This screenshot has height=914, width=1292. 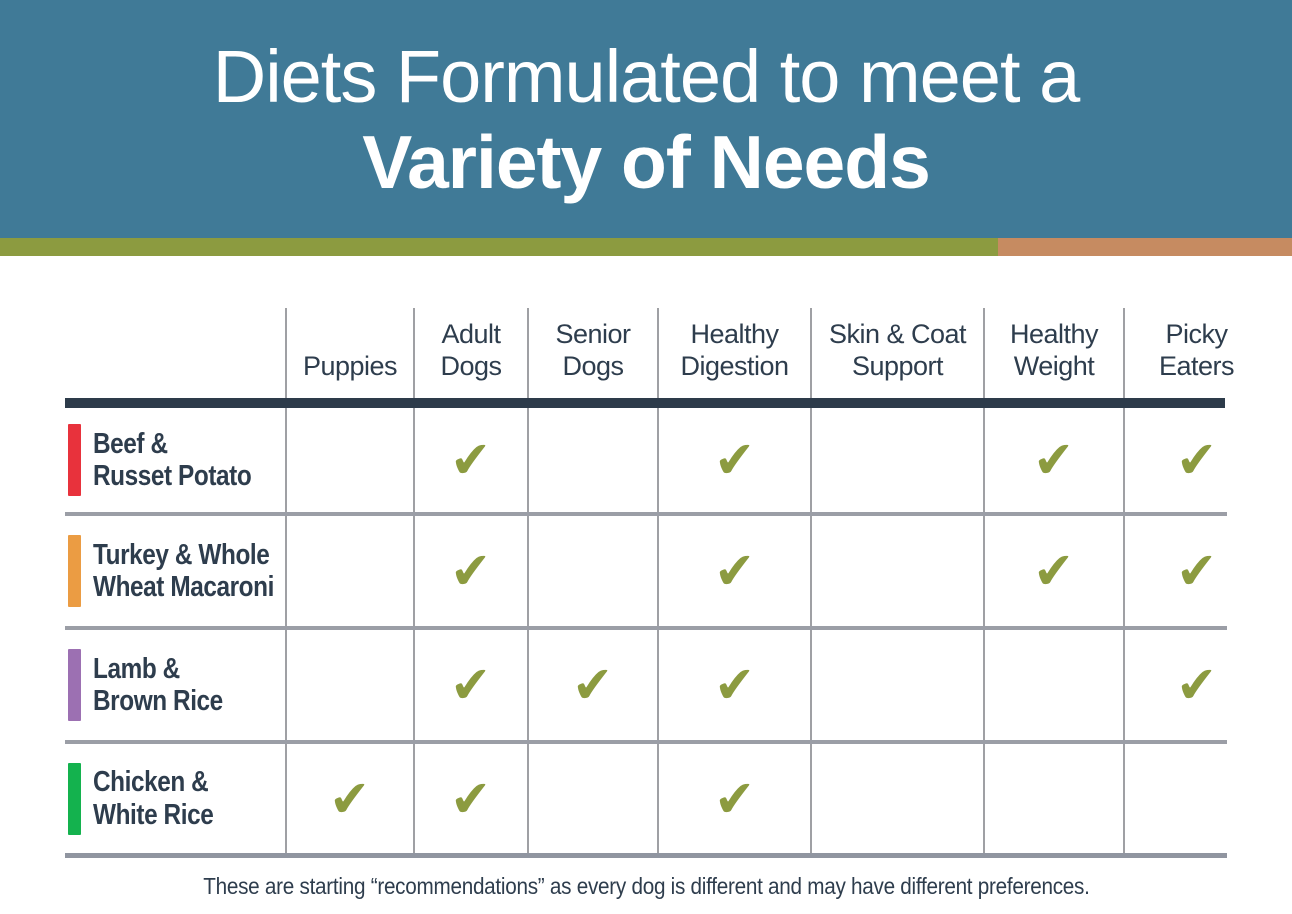 I want to click on column-header-healthy-digestion: Healthy Digestion, so click(x=733, y=353).